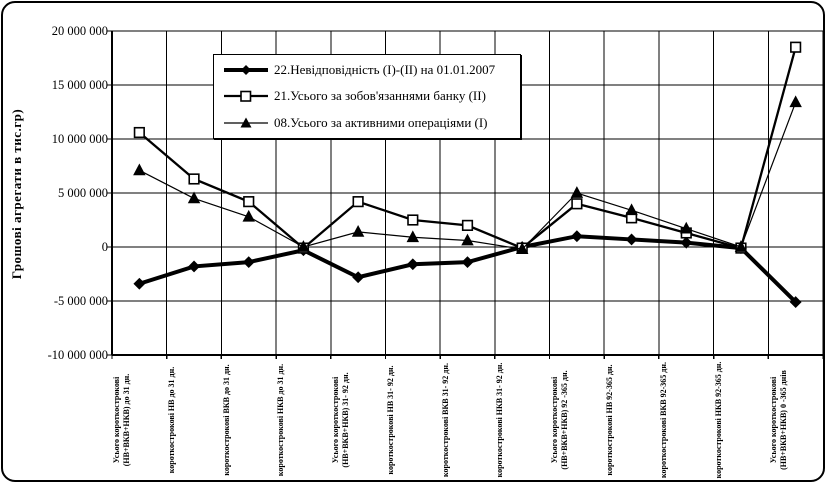 This screenshot has height=484, width=827. What do you see at coordinates (718, 420) in the screenshot?
I see `x-category-label: короткострокові НКВ 92-365 дн.` at bounding box center [718, 420].